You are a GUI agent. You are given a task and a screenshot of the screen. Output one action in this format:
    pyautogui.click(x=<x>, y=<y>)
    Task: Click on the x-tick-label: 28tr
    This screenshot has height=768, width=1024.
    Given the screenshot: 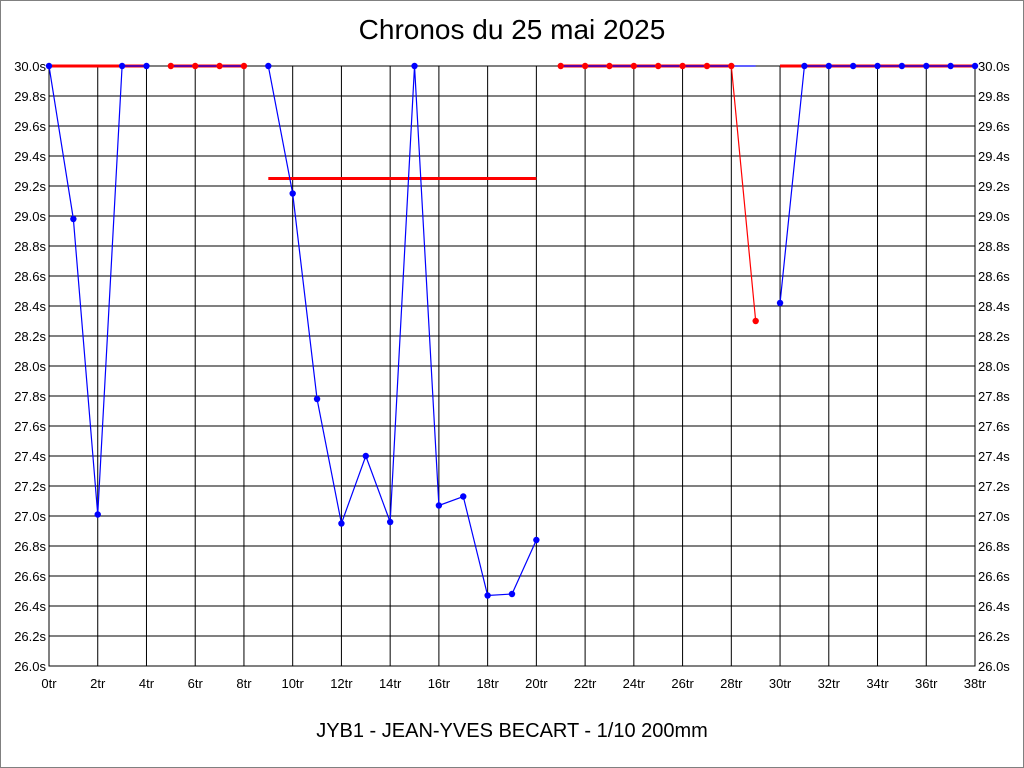 What is the action you would take?
    pyautogui.click(x=731, y=683)
    